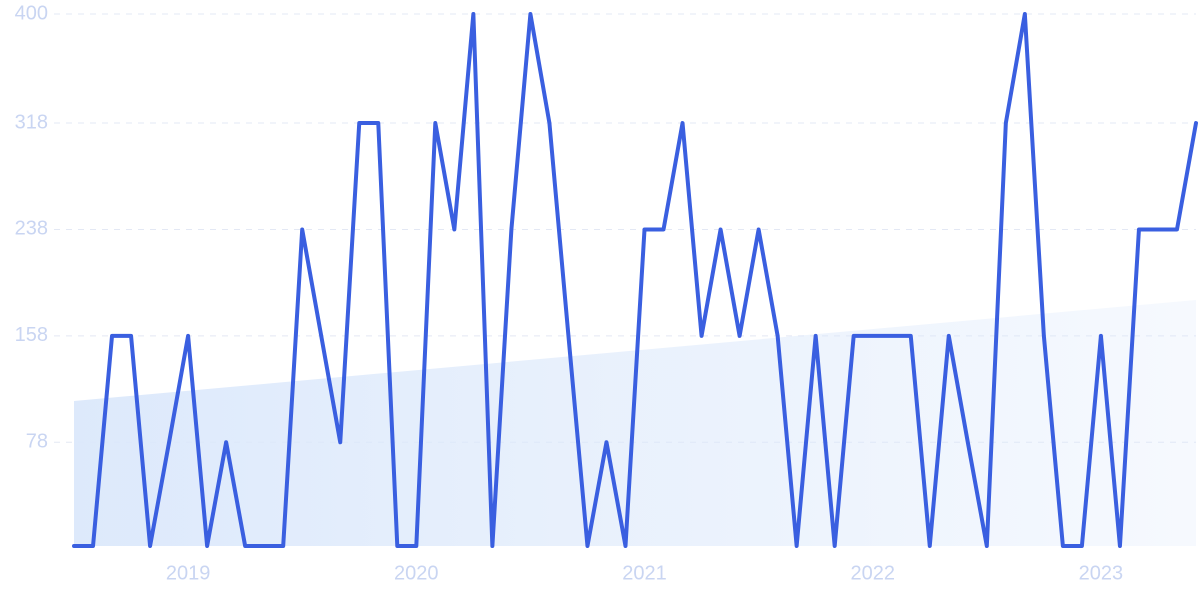 Image resolution: width=1200 pixels, height=600 pixels. Describe the element at coordinates (37, 442) in the screenshot. I see `y-tick-label: 78` at that location.